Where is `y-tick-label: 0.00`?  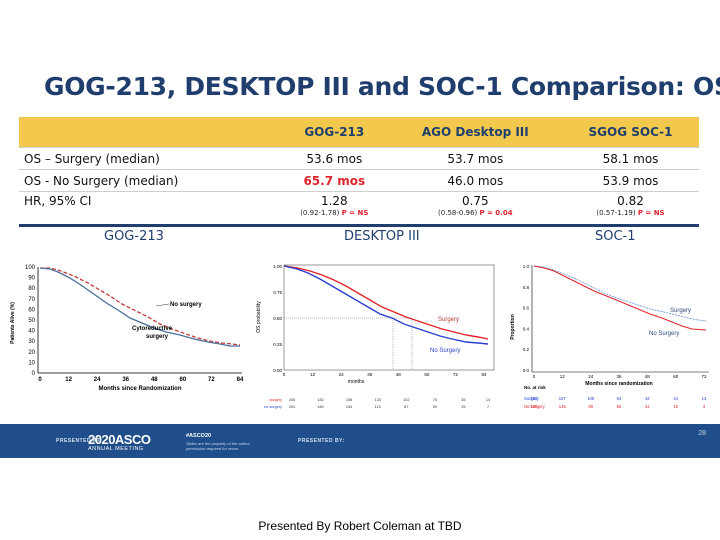
y-tick-label: 0.00 is located at coordinates (277, 370).